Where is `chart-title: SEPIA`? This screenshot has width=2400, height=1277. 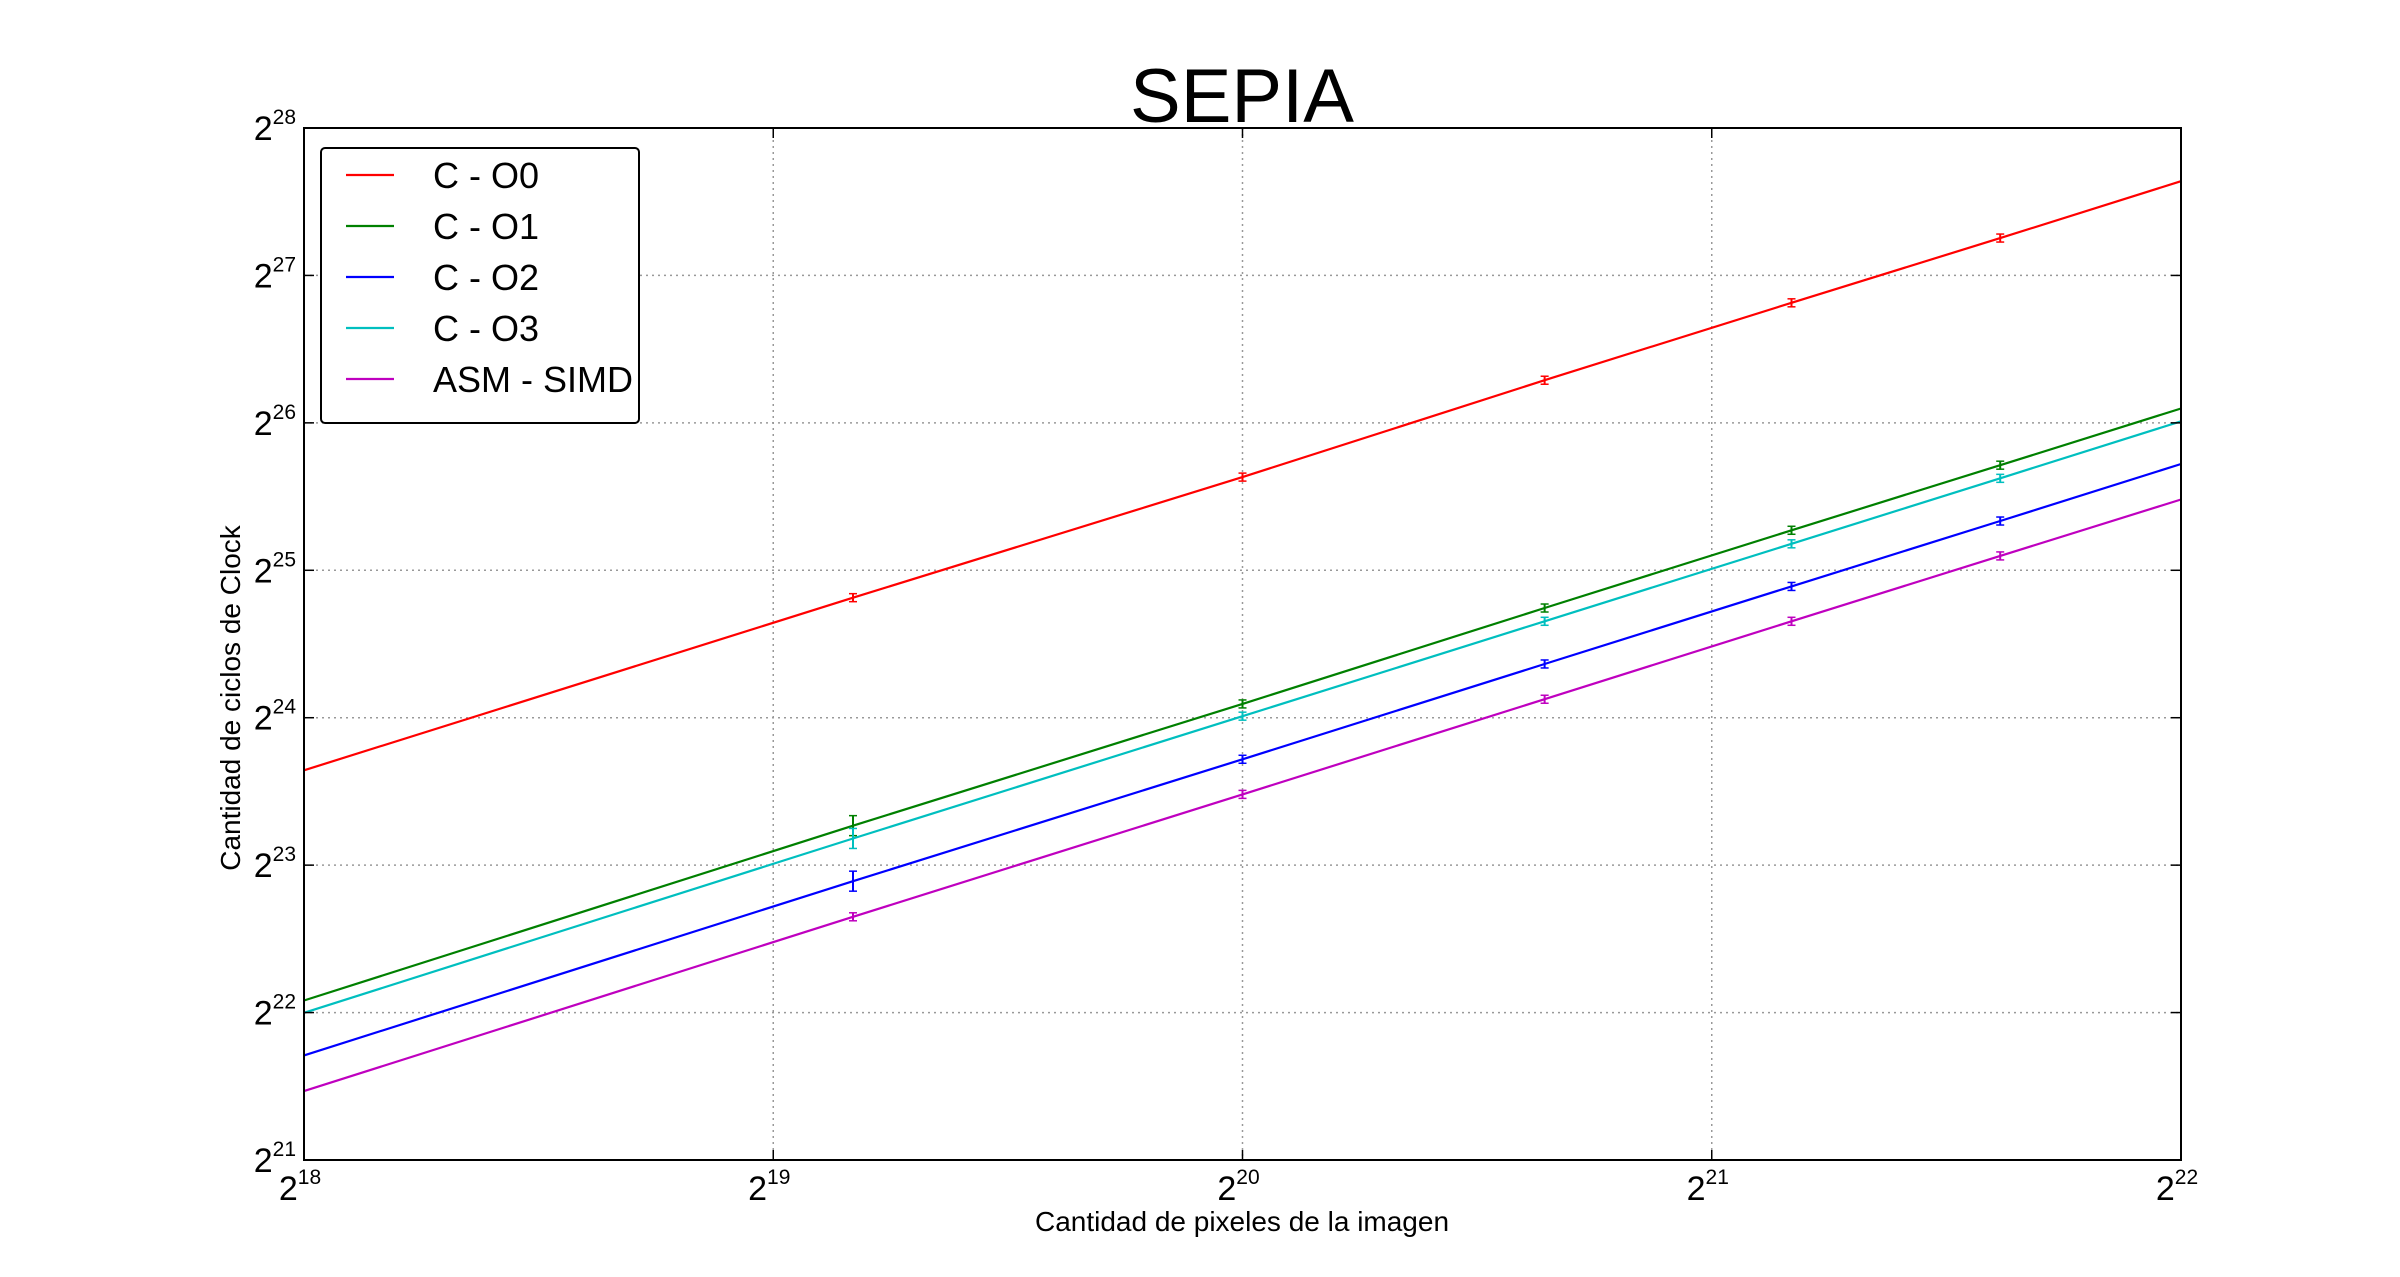
chart-title: SEPIA is located at coordinates (1242, 96).